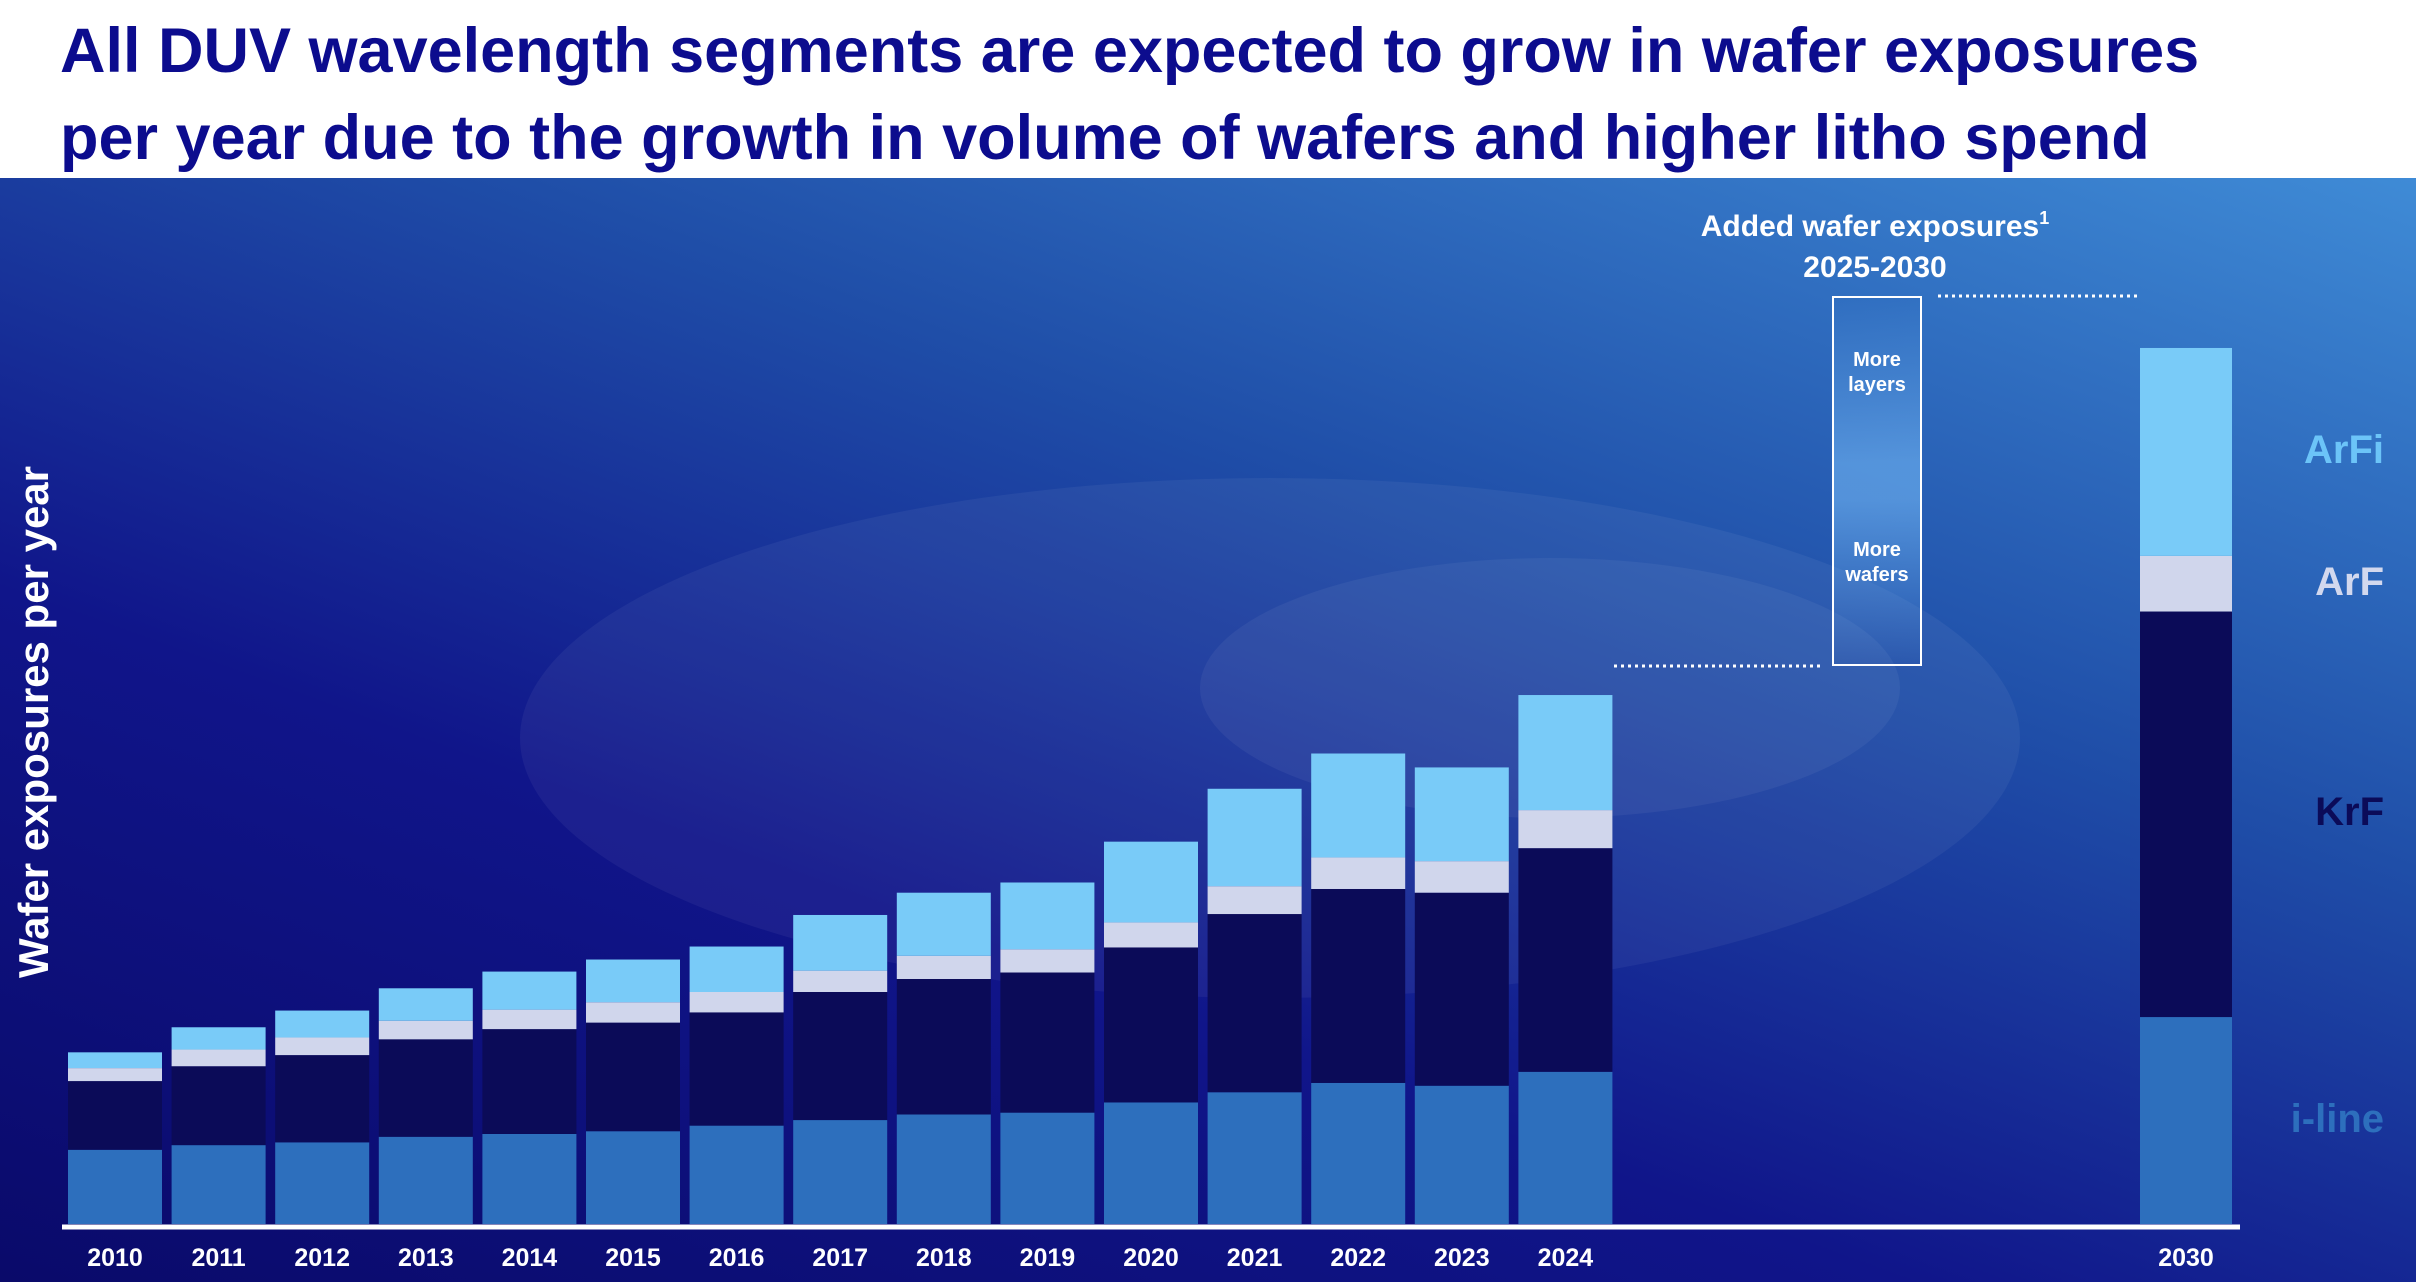 The height and width of the screenshot is (1282, 2416). Describe the element at coordinates (1565, 829) in the screenshot. I see `bar-arf-2024` at that location.